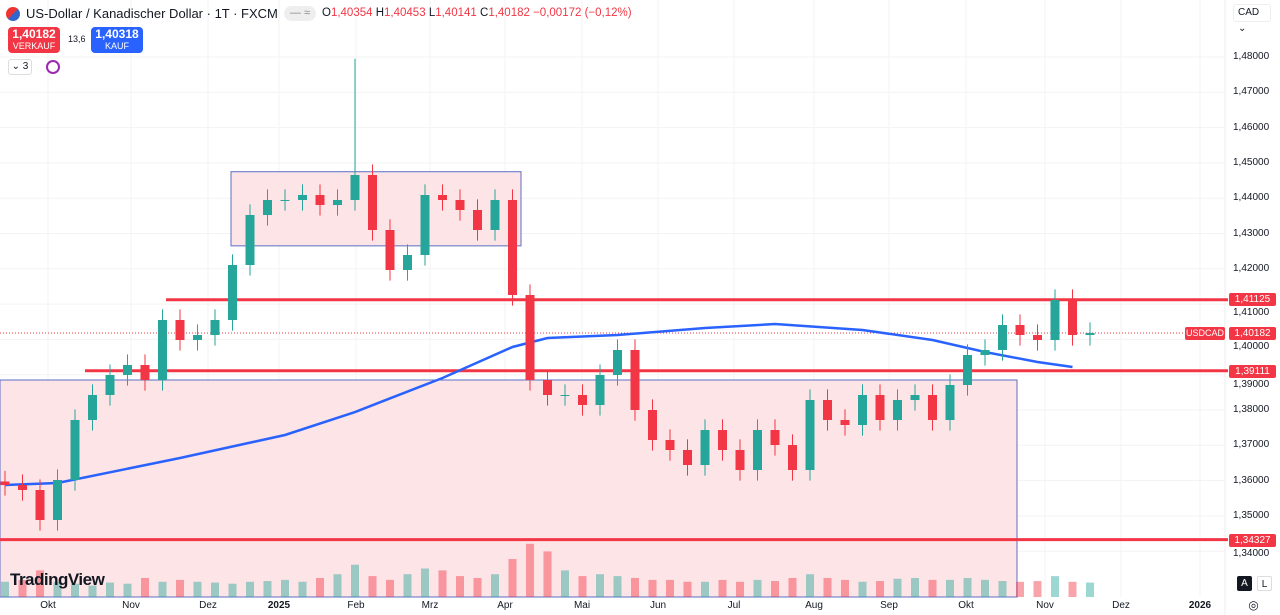  I want to click on sync-icon, so click(53, 67).